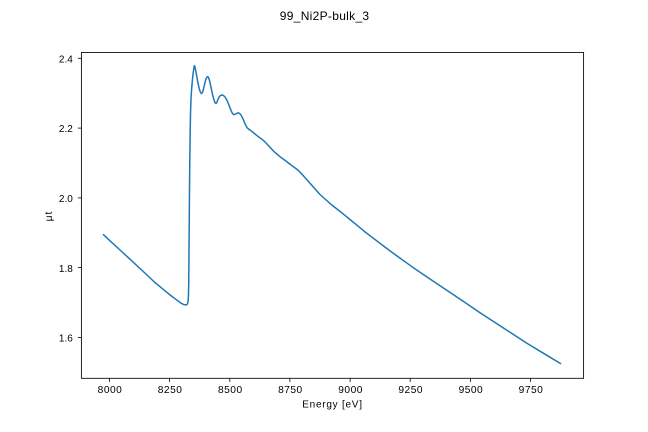 The width and height of the screenshot is (648, 432). Describe the element at coordinates (350, 390) in the screenshot. I see `svg-text: 9000` at that location.